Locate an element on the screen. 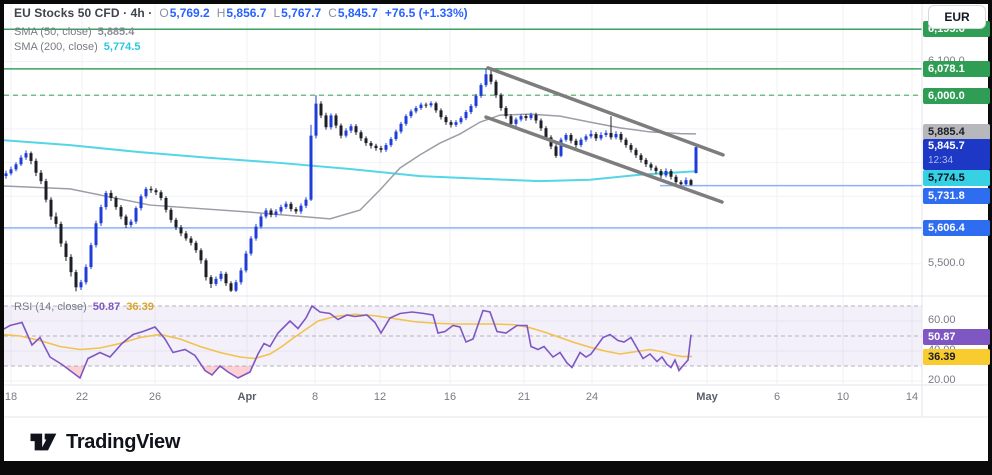 The height and width of the screenshot is (475, 992). legend-sma50: SMA (50, close) 5,885.4 is located at coordinates (74, 32).